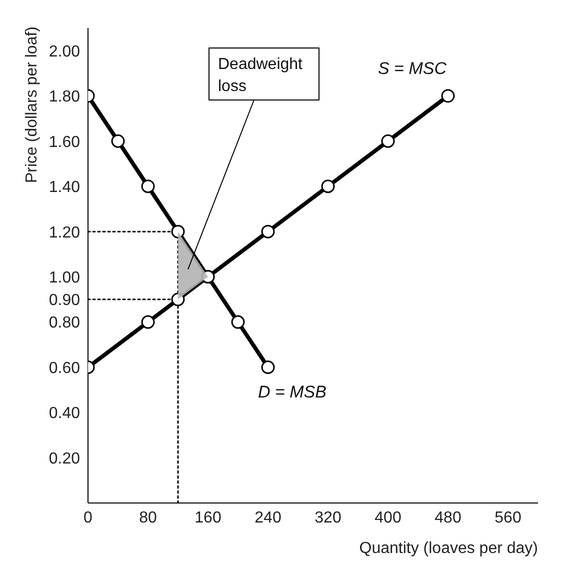  I want to click on x-tick-label: 400, so click(388, 517).